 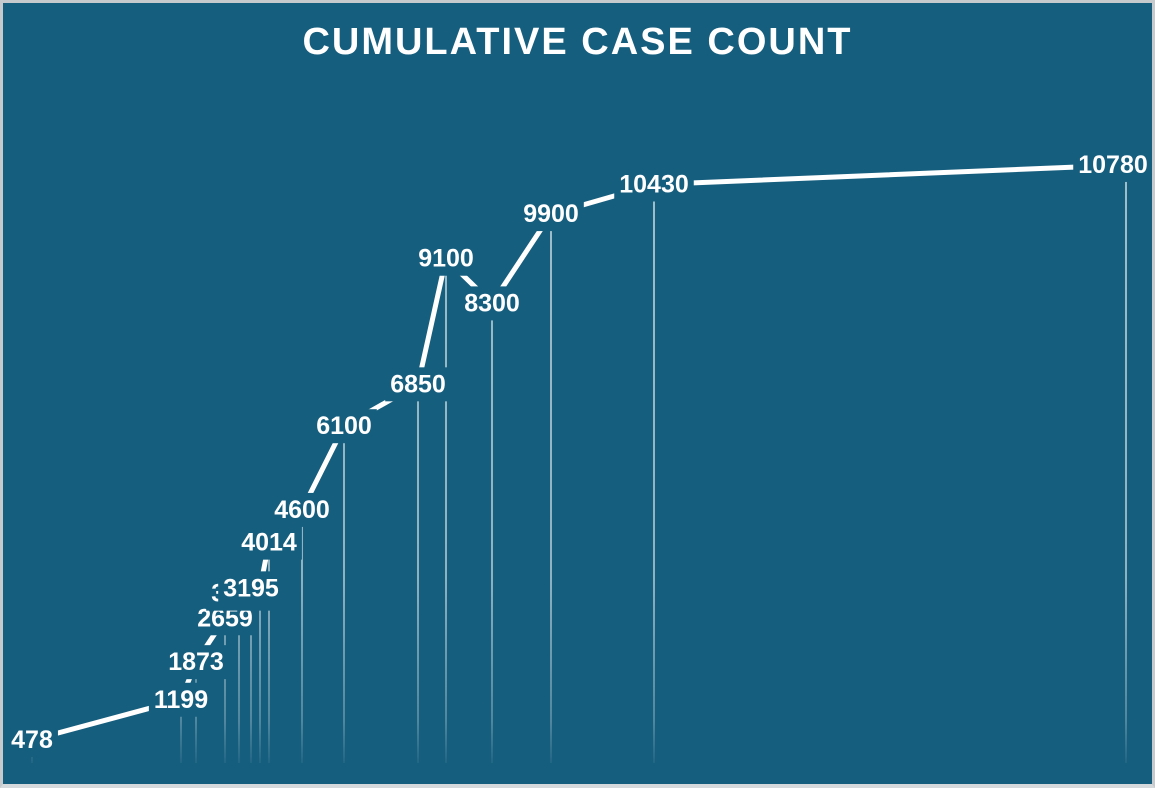 I want to click on point-label: 10780, so click(x=1112, y=164).